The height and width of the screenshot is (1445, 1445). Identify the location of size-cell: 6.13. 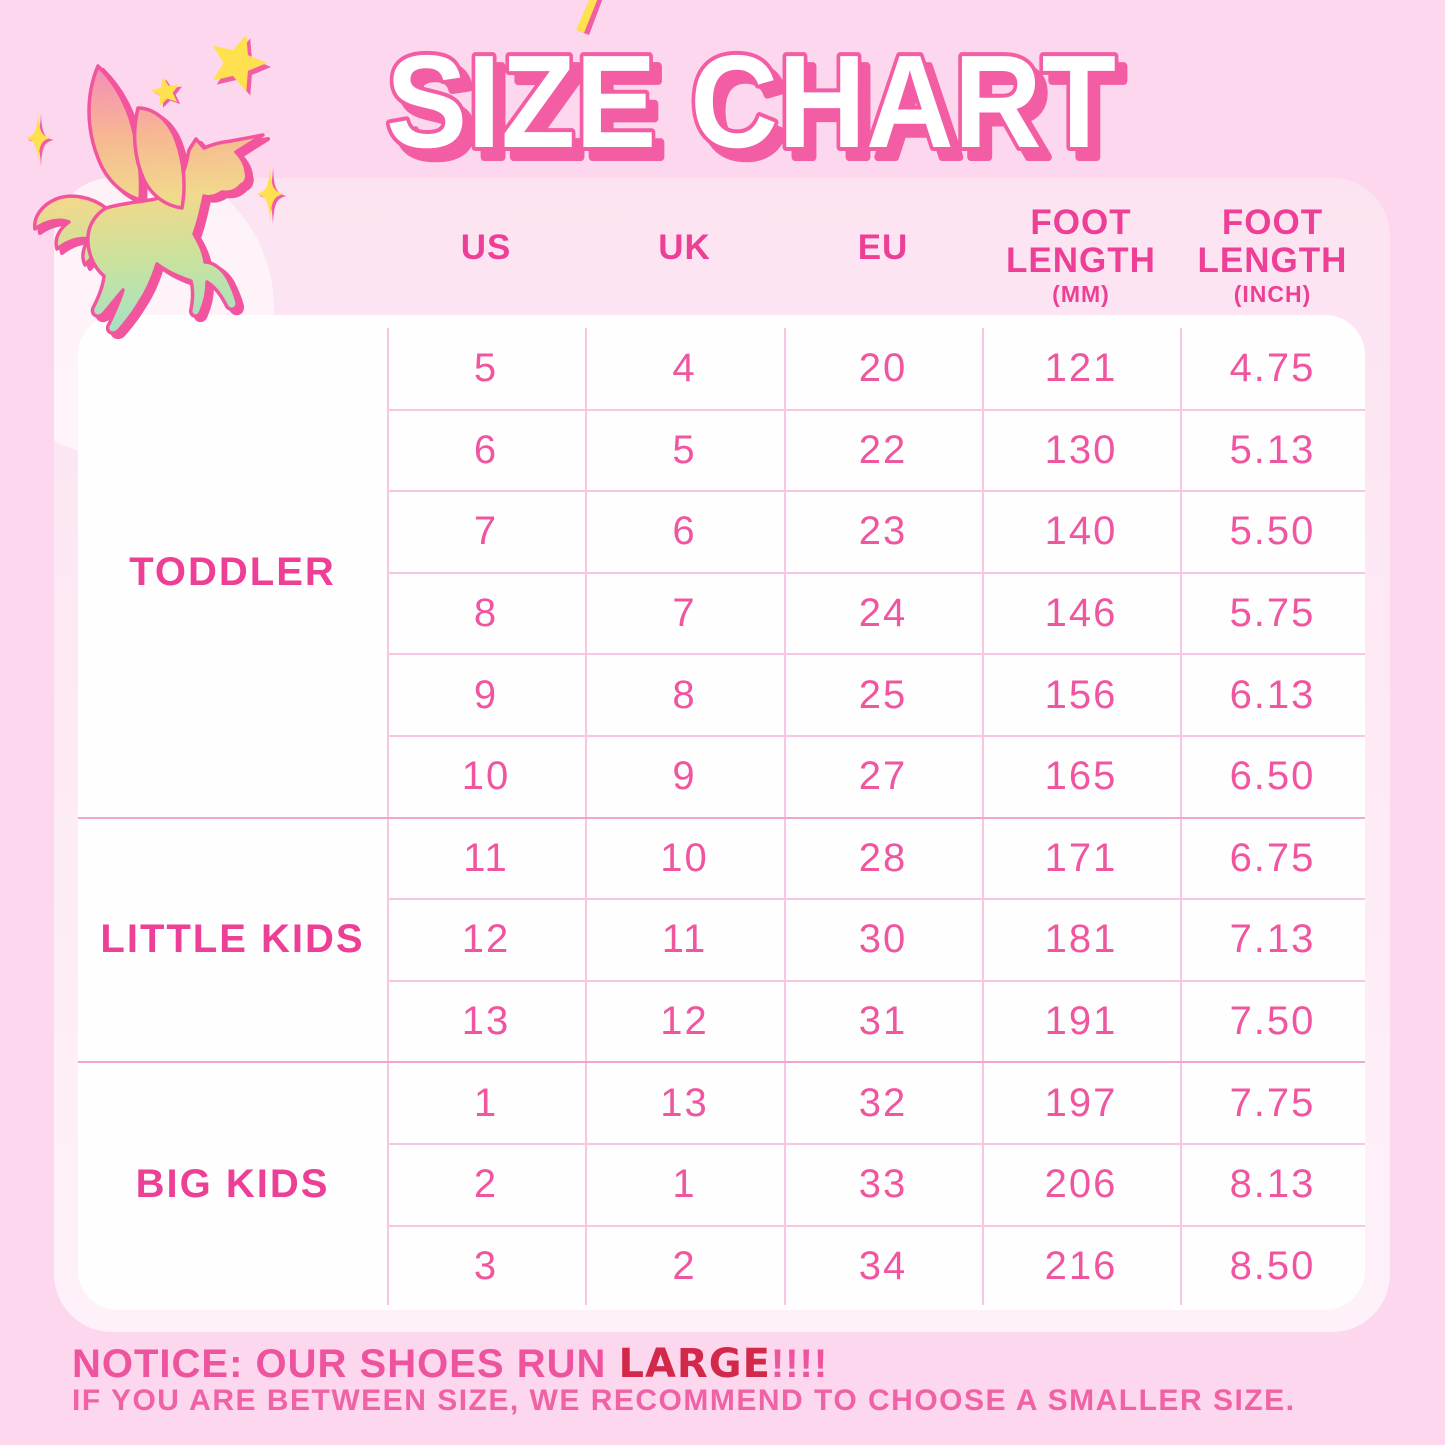
(1272, 694).